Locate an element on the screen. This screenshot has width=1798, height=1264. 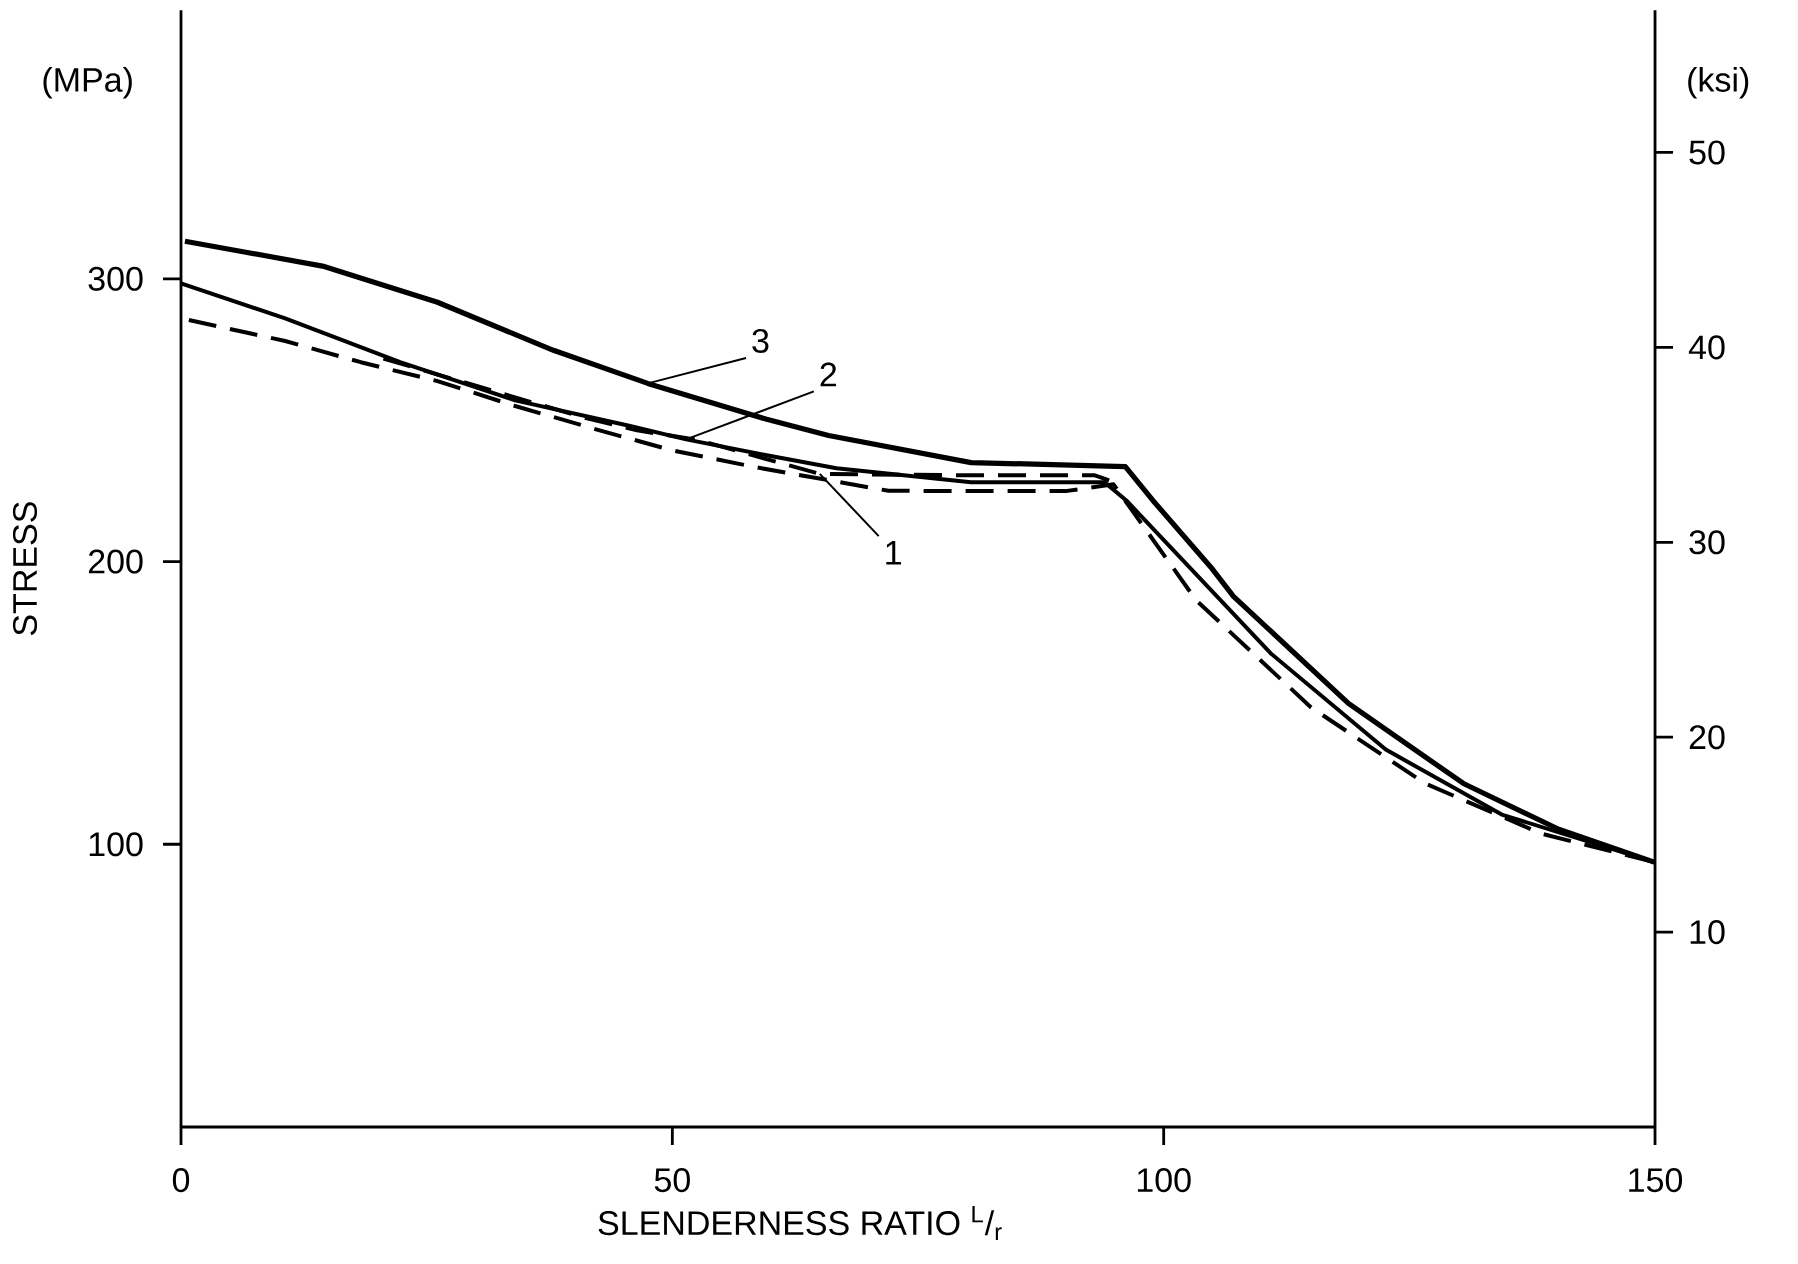
series-label: 3 is located at coordinates (760, 340).